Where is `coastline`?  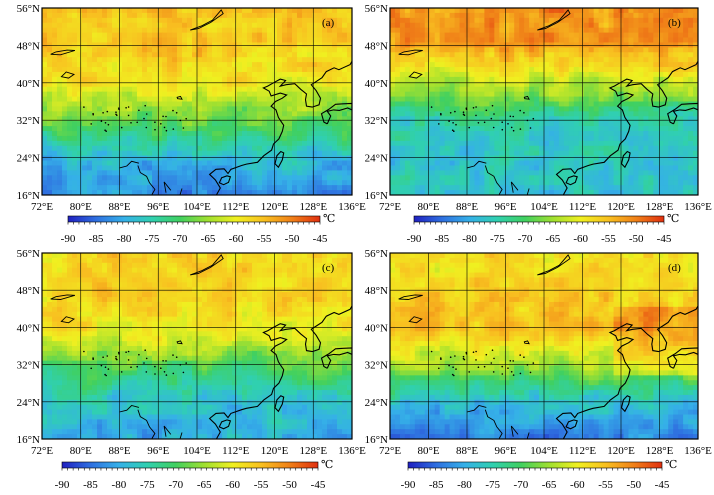
coastline is located at coordinates (280, 372).